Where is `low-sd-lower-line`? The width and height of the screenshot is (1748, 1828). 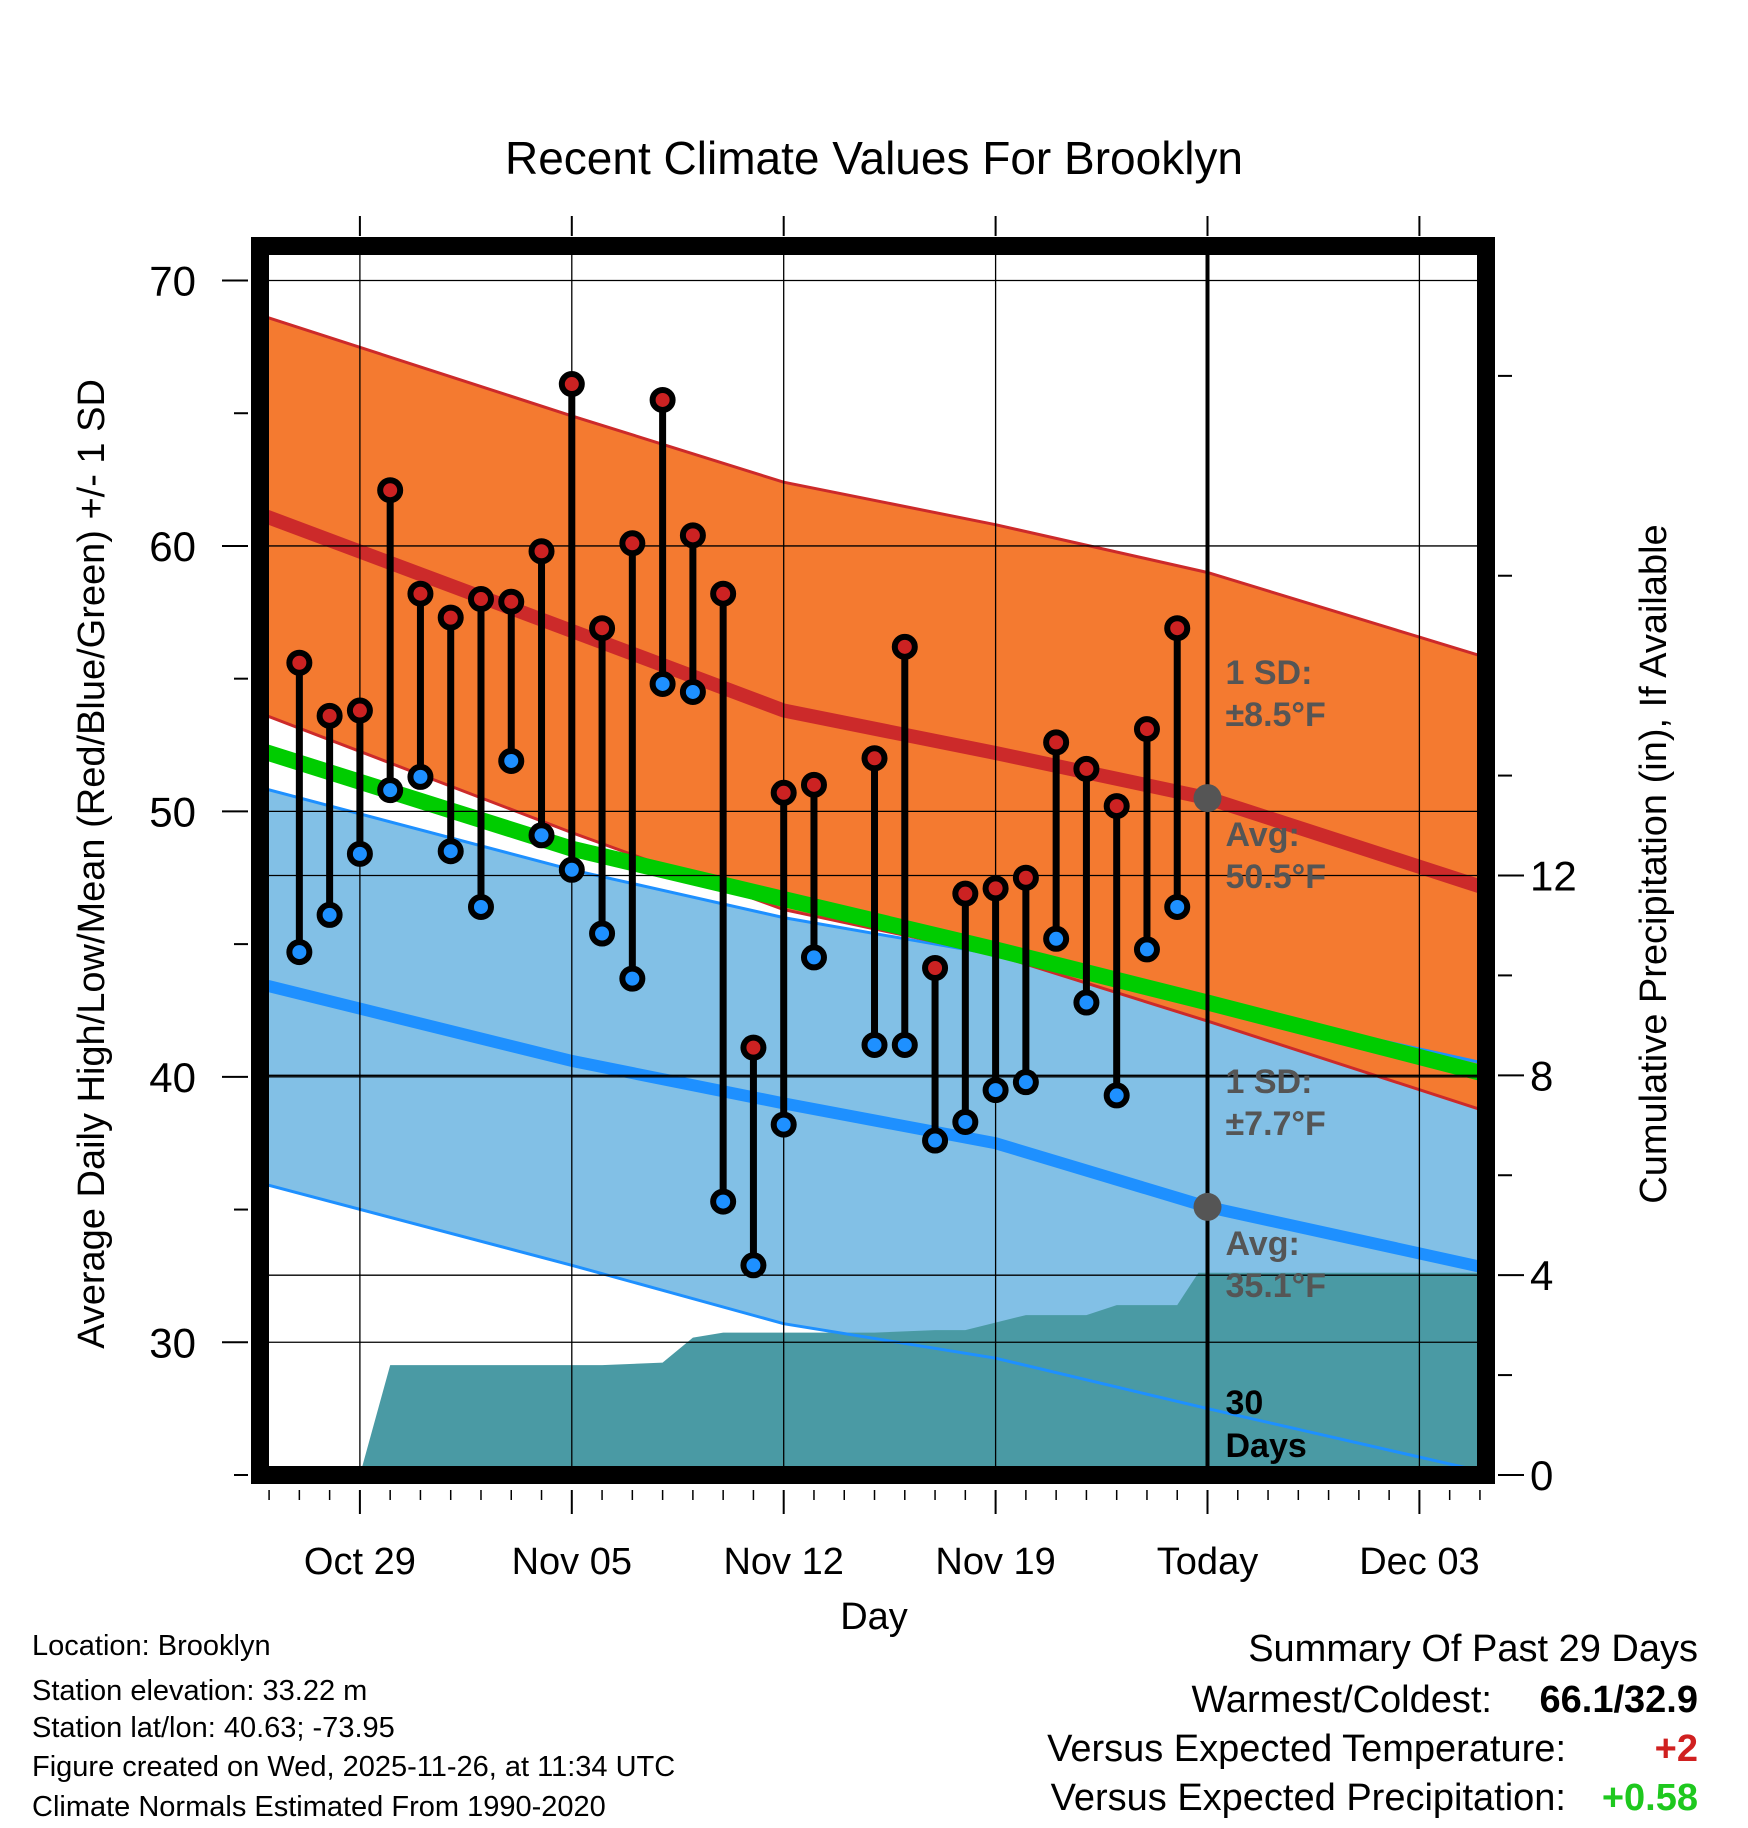
low-sd-lower-line is located at coordinates (873, 1327).